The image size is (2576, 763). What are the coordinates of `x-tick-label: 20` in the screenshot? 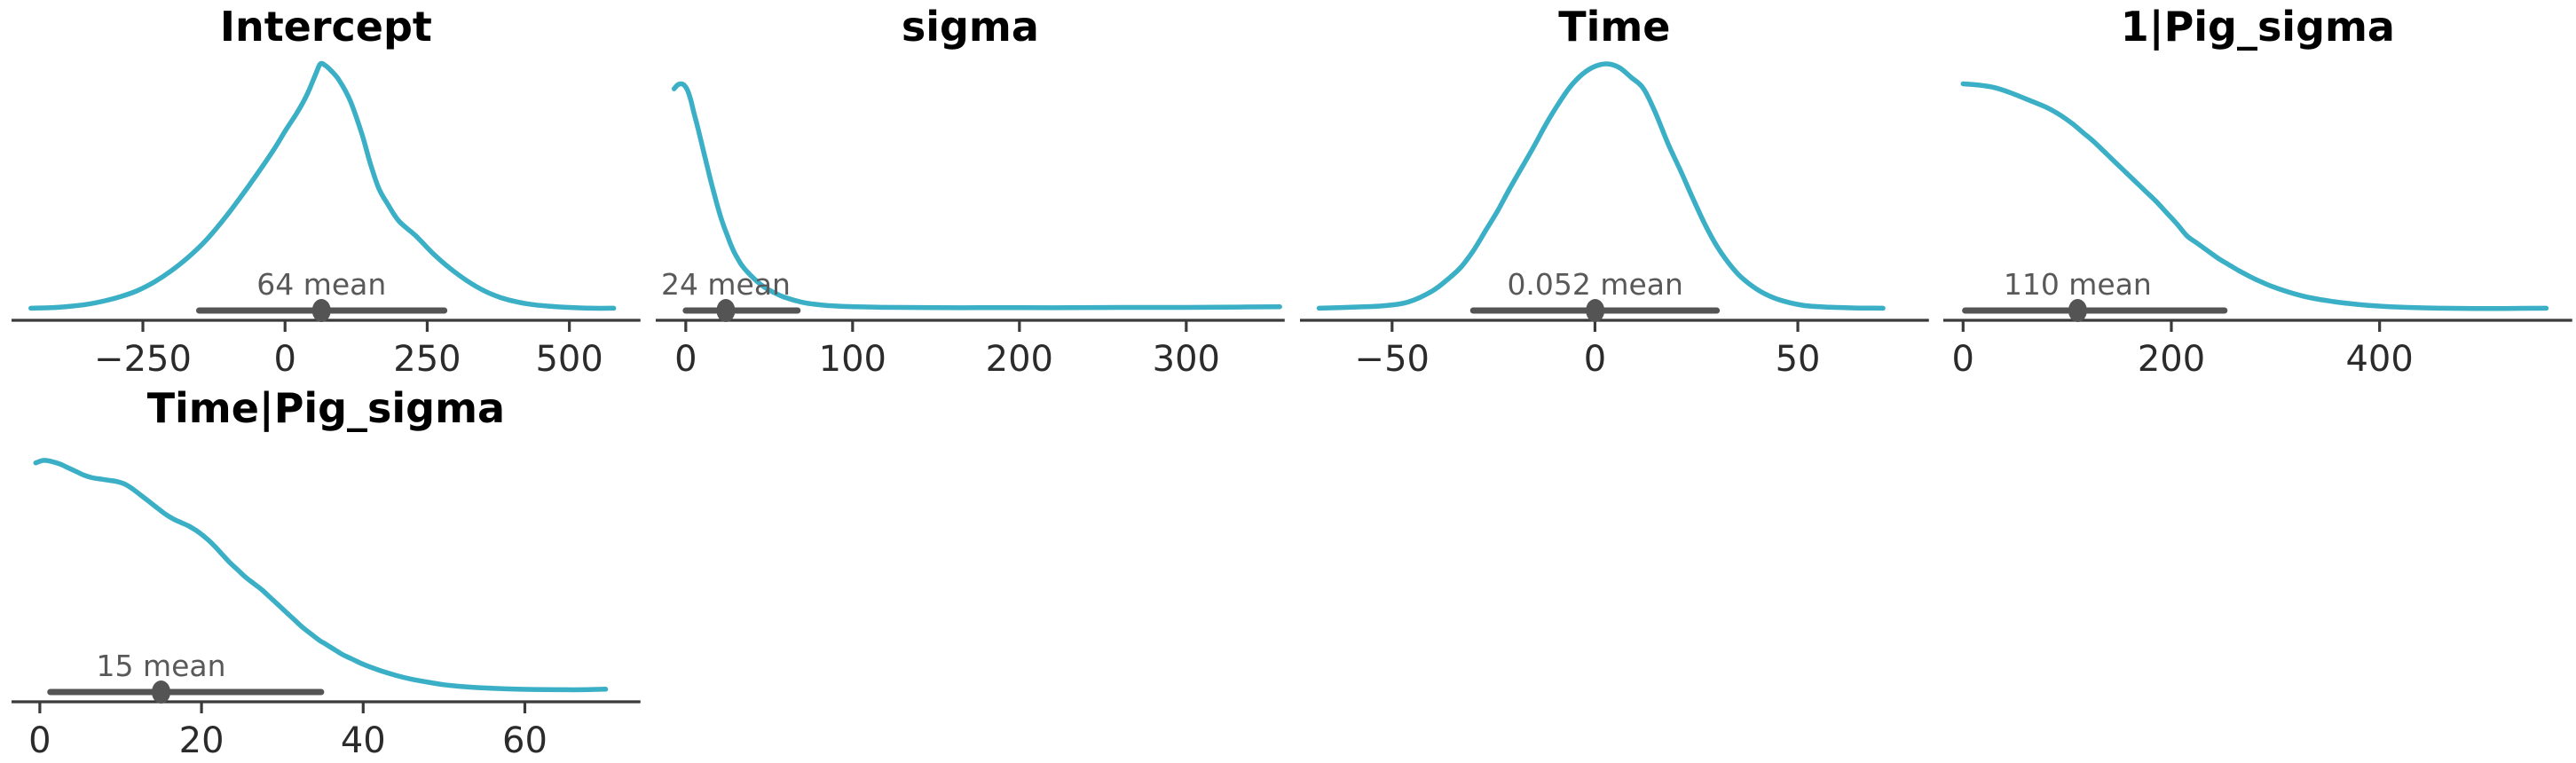 It's located at (202, 740).